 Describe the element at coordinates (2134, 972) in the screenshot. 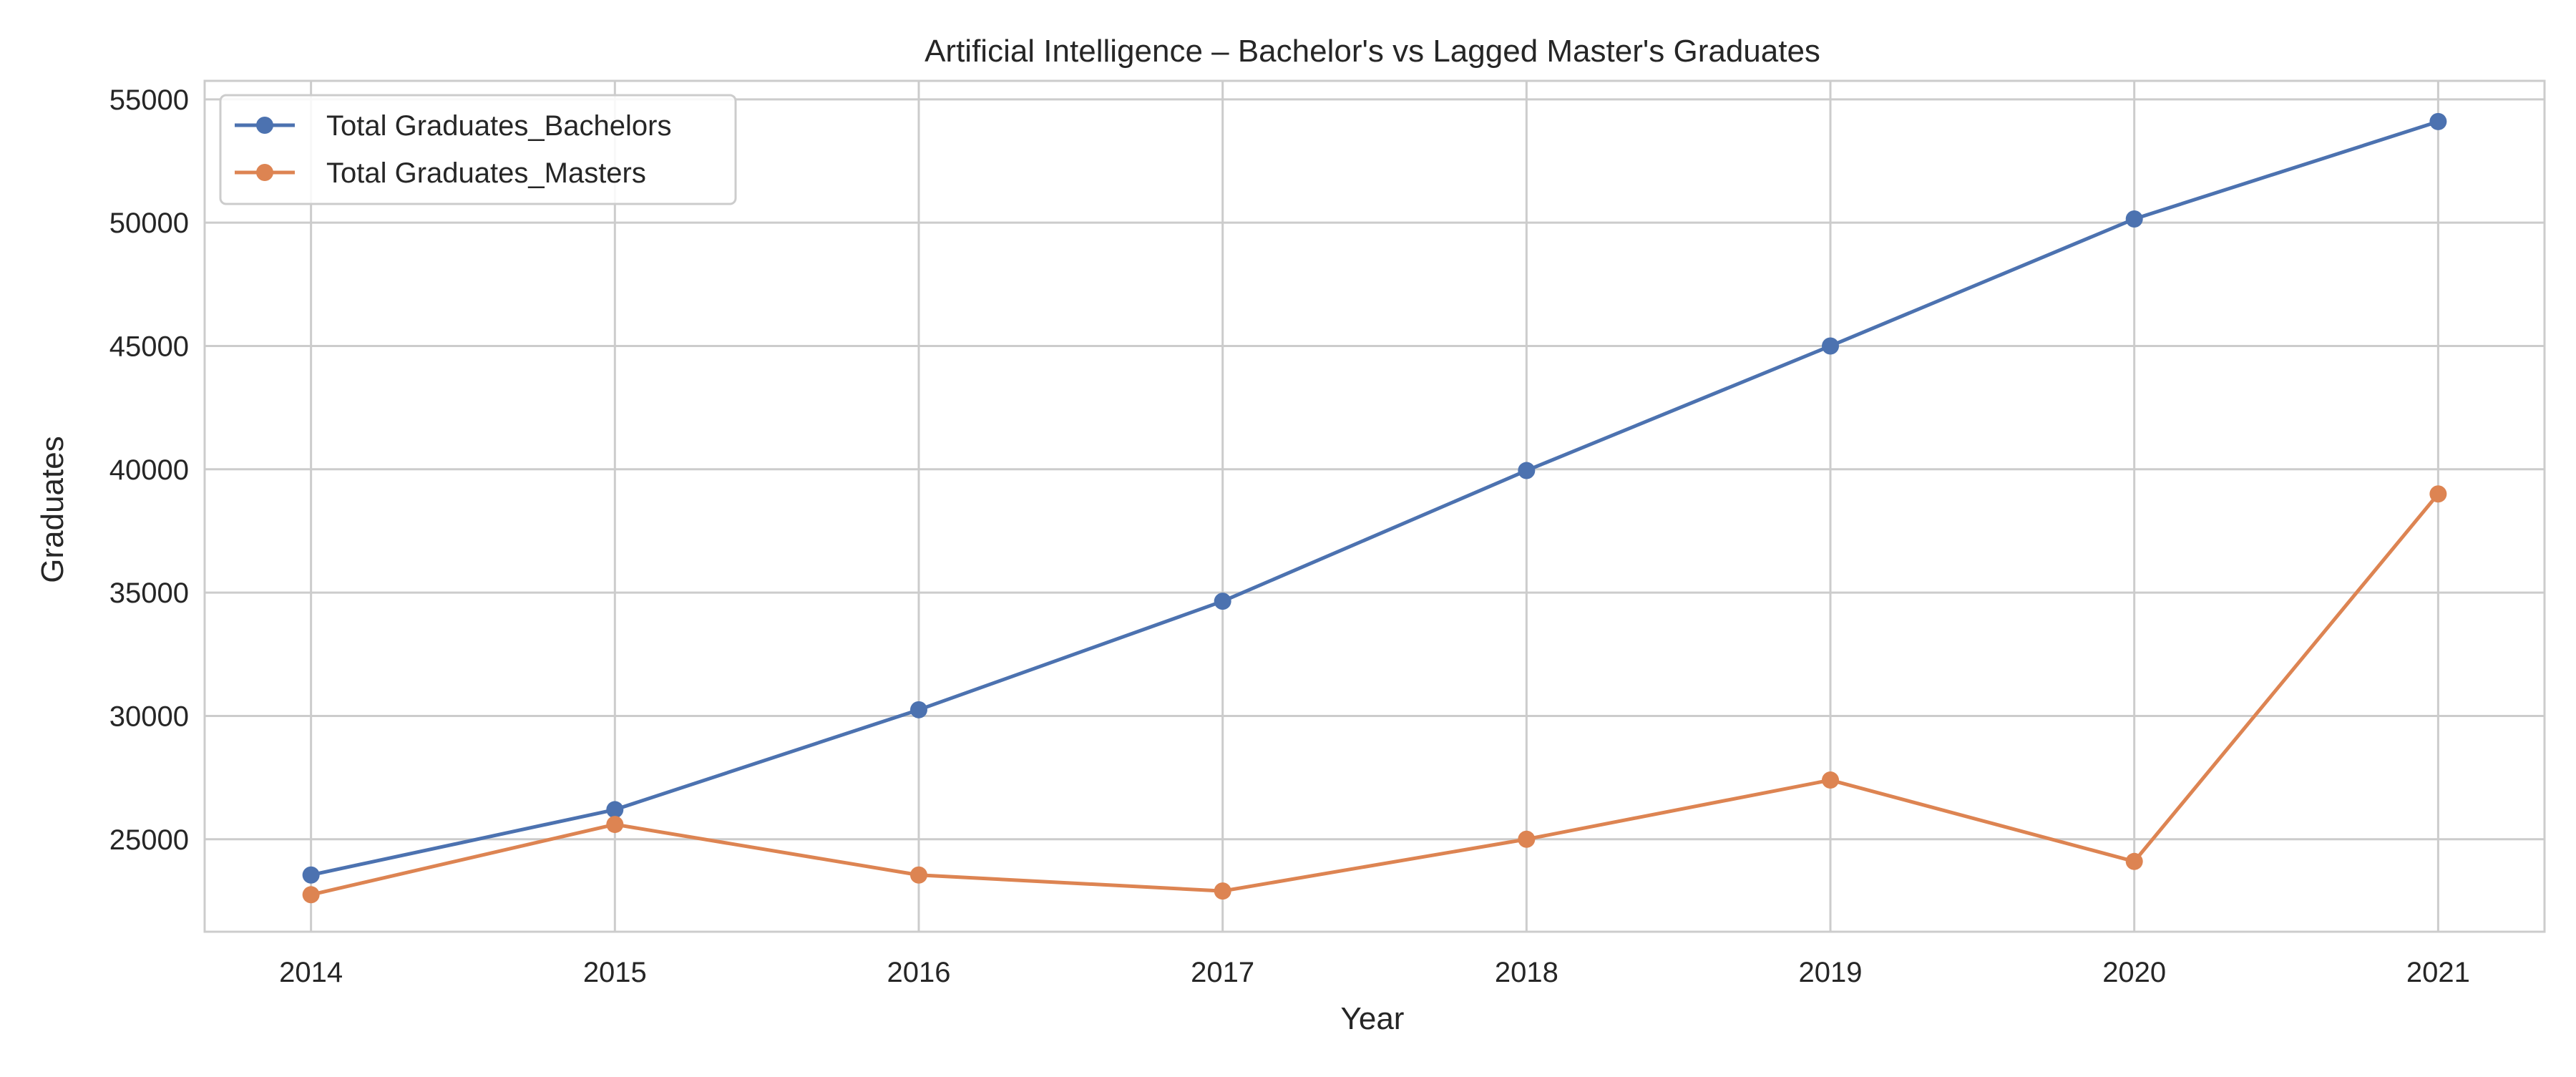

I see `x-tick-label: 2020` at that location.